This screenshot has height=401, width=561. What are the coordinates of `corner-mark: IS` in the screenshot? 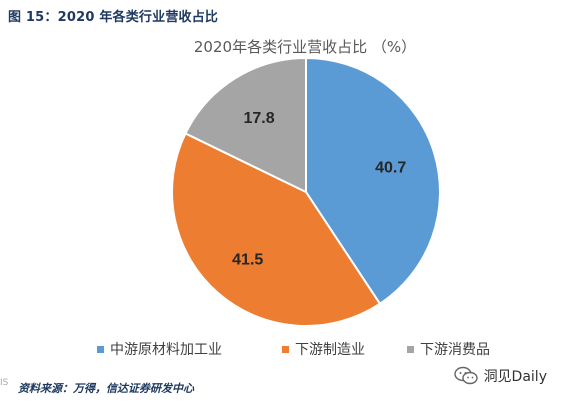 It's located at (4, 383).